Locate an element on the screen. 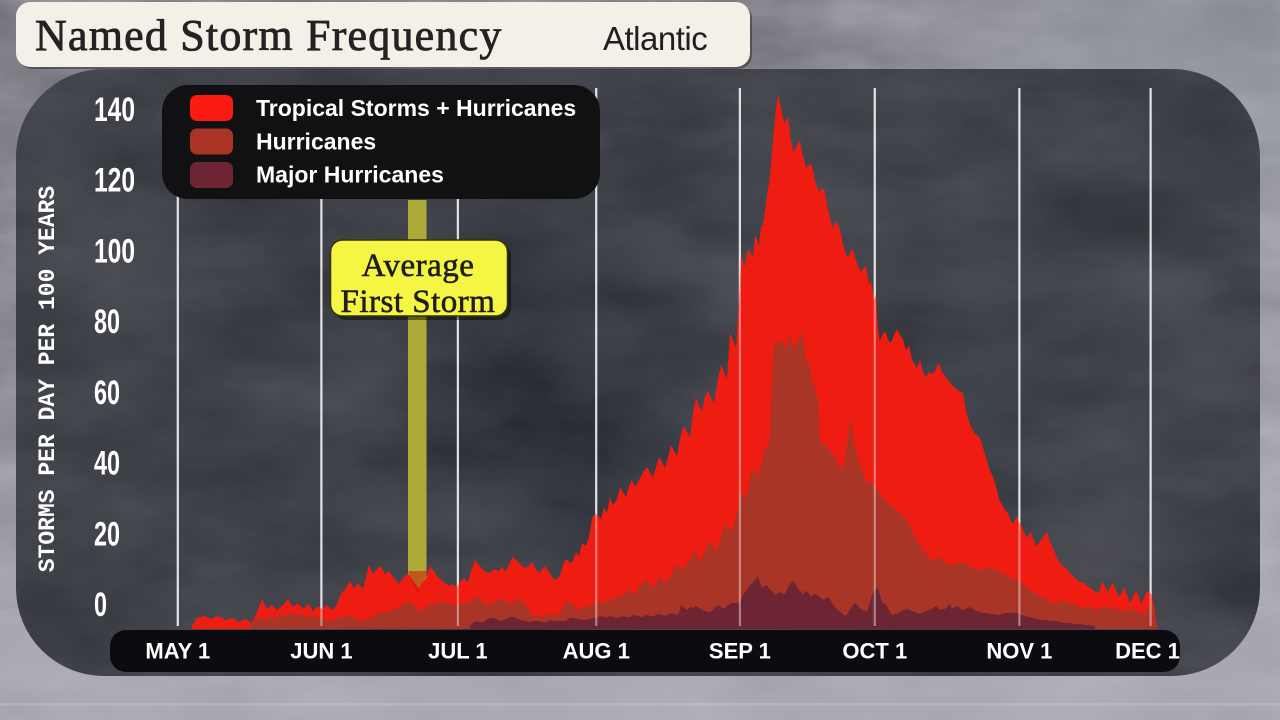 The image size is (1280, 720). svg-text: 20 is located at coordinates (107, 534).